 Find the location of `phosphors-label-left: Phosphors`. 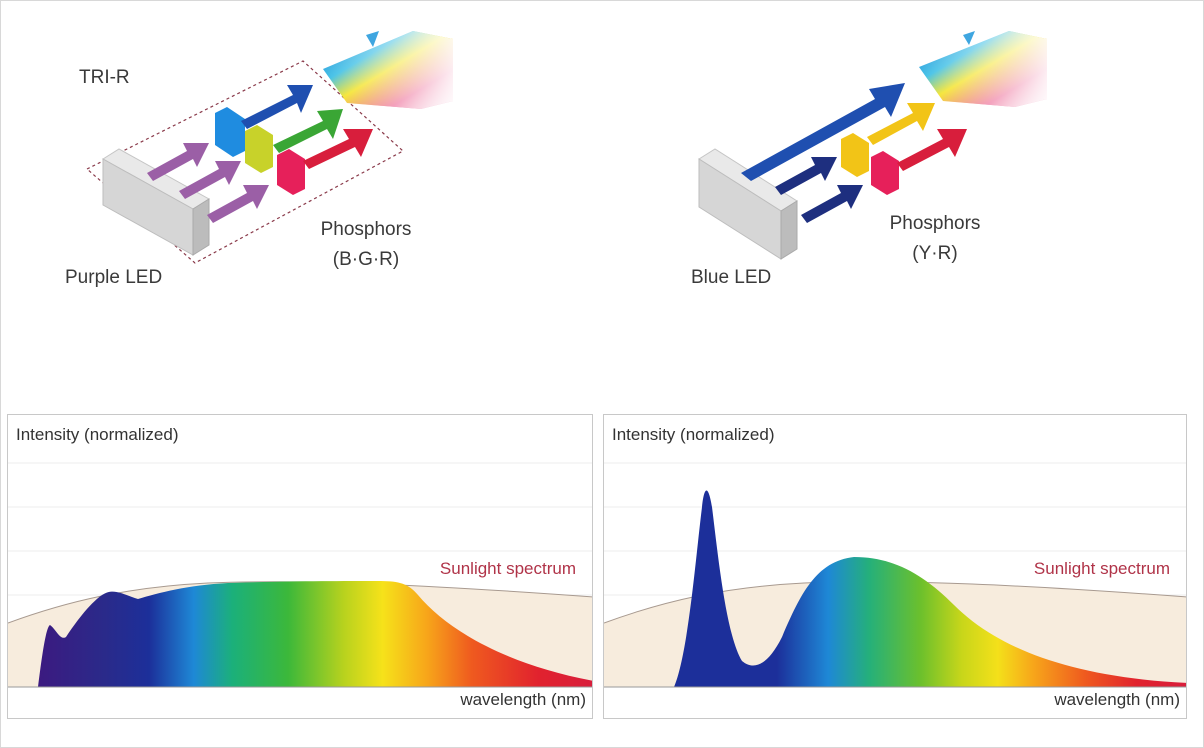

phosphors-label-left: Phosphors is located at coordinates (366, 229).